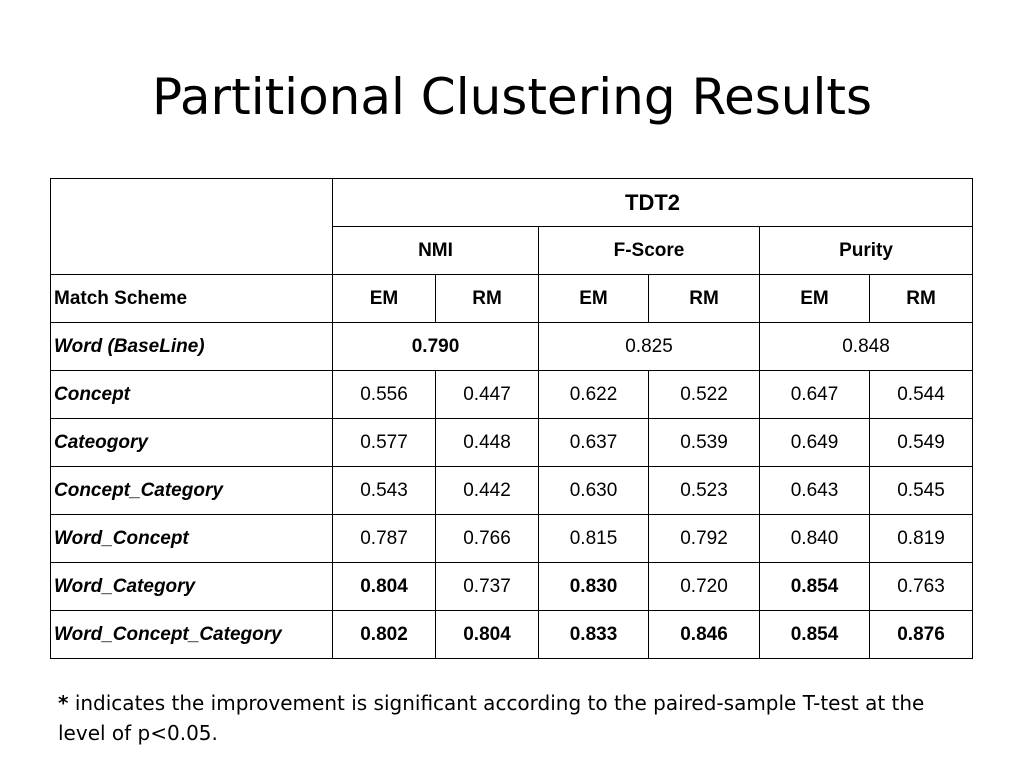 The width and height of the screenshot is (1024, 768). I want to click on value-cell: 0.637, so click(593, 442).